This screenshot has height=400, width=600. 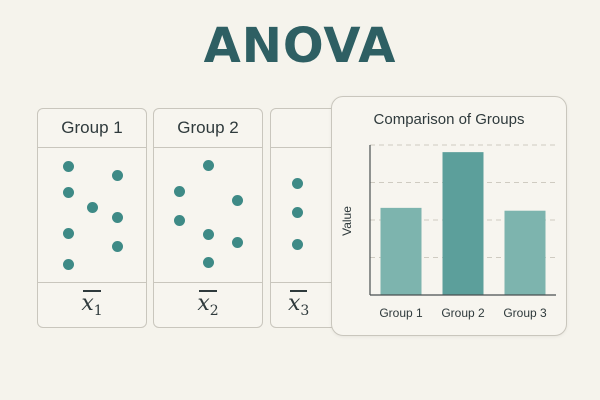 I want to click on group-2-panel: Group 2 x2, so click(x=208, y=218).